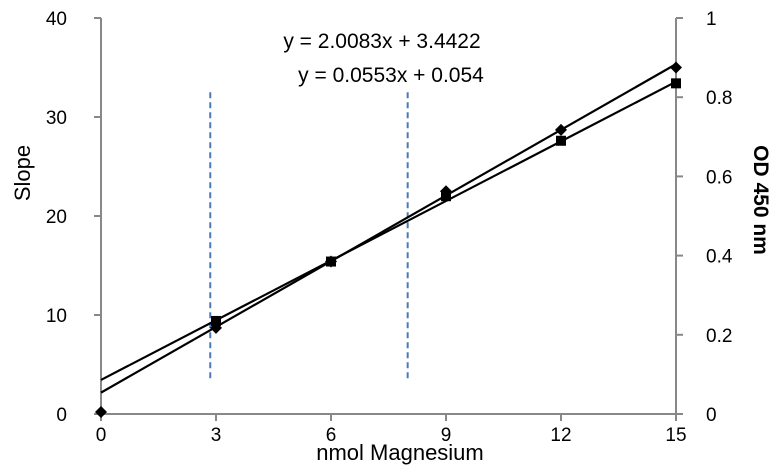 The height and width of the screenshot is (466, 769). What do you see at coordinates (675, 435) in the screenshot?
I see `x-tick-label: 15` at bounding box center [675, 435].